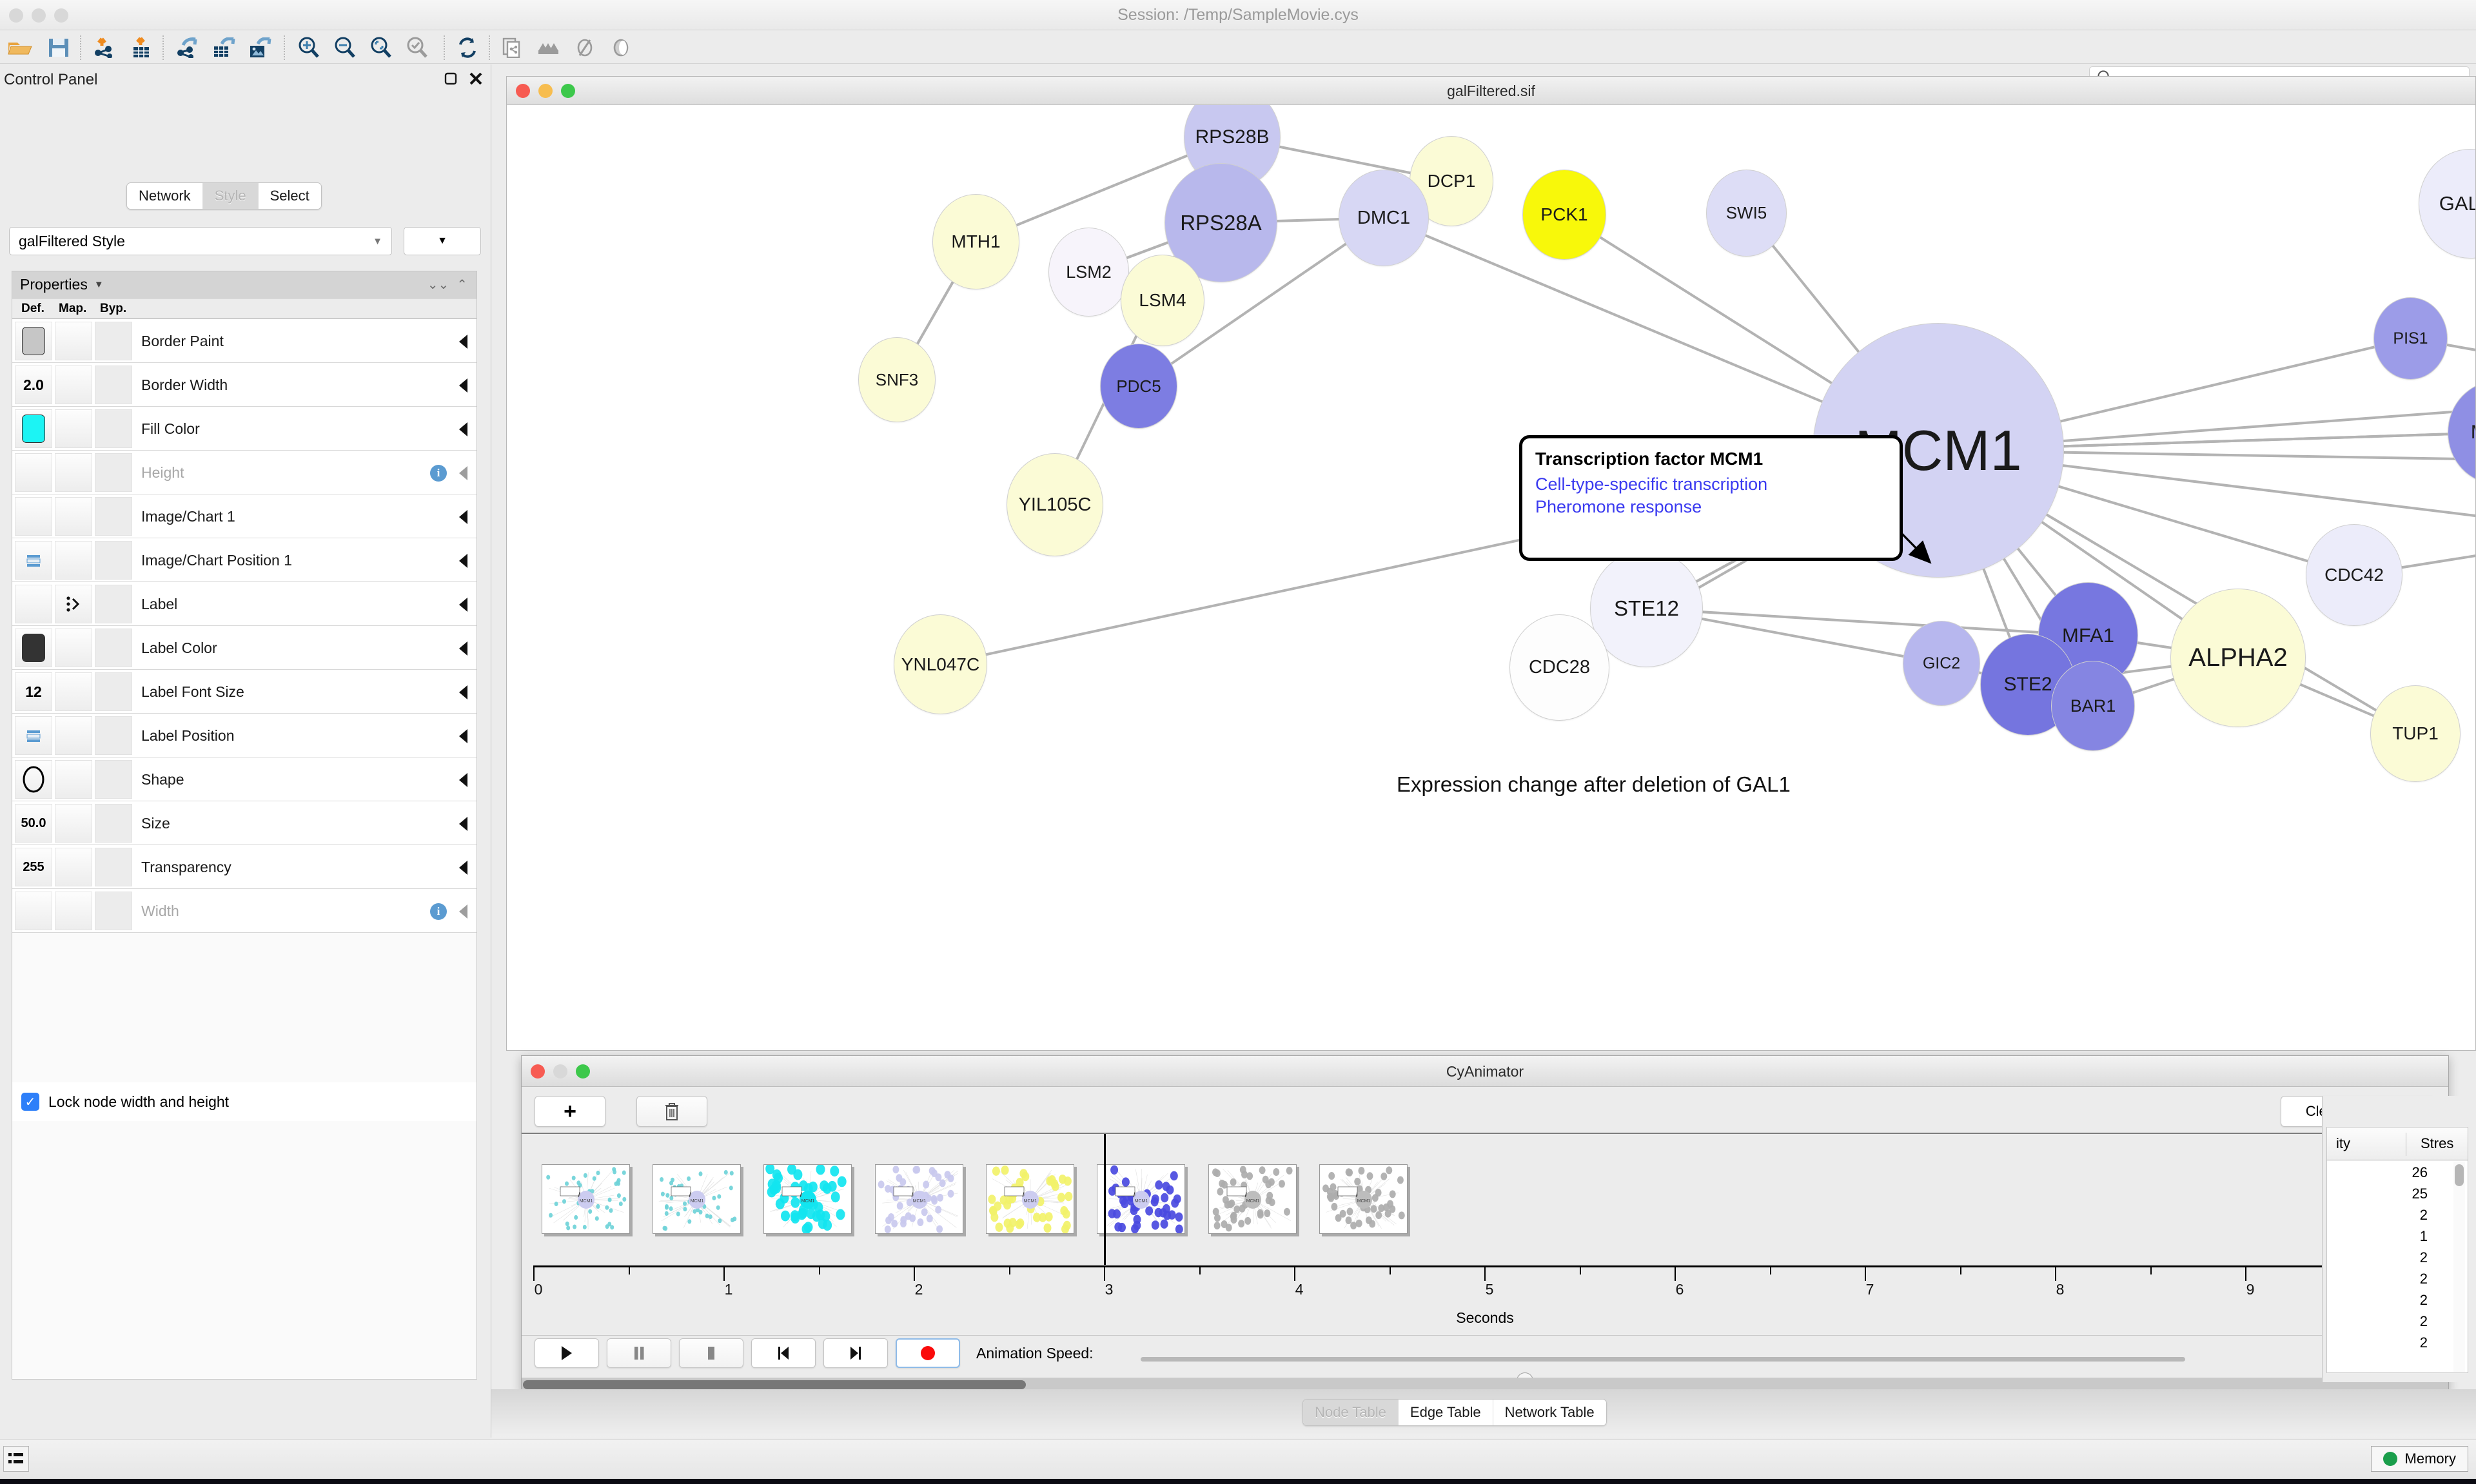 This screenshot has height=1484, width=2476. I want to click on frame-thumbnail-0: MCM1, so click(585, 1199).